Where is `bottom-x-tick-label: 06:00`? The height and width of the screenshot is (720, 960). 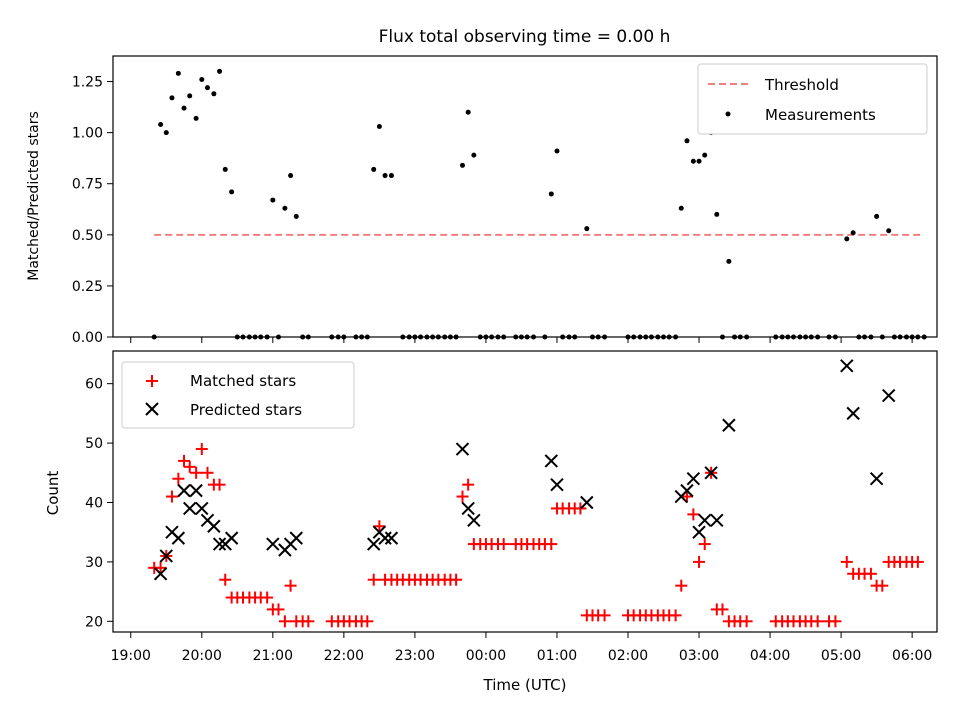
bottom-x-tick-label: 06:00 is located at coordinates (912, 656).